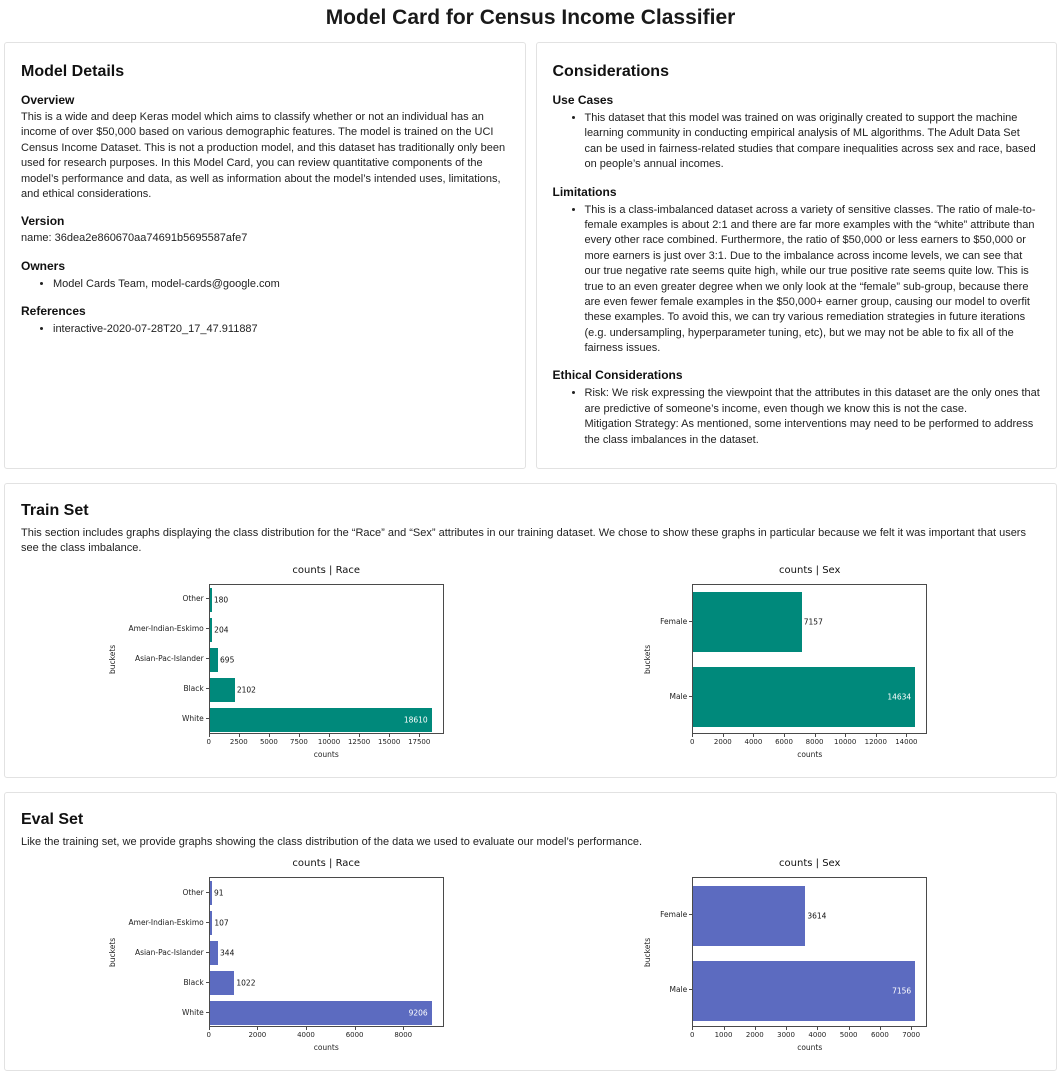  Describe the element at coordinates (281, 329) in the screenshot. I see `references-item: interactive-2020-07-28T20_17_47.911887` at that location.